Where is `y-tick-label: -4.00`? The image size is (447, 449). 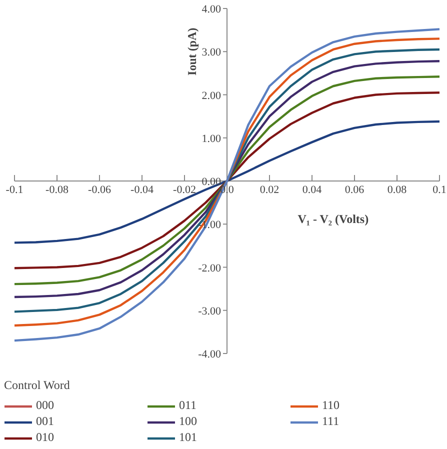
y-tick-label: -4.00 is located at coordinates (210, 354).